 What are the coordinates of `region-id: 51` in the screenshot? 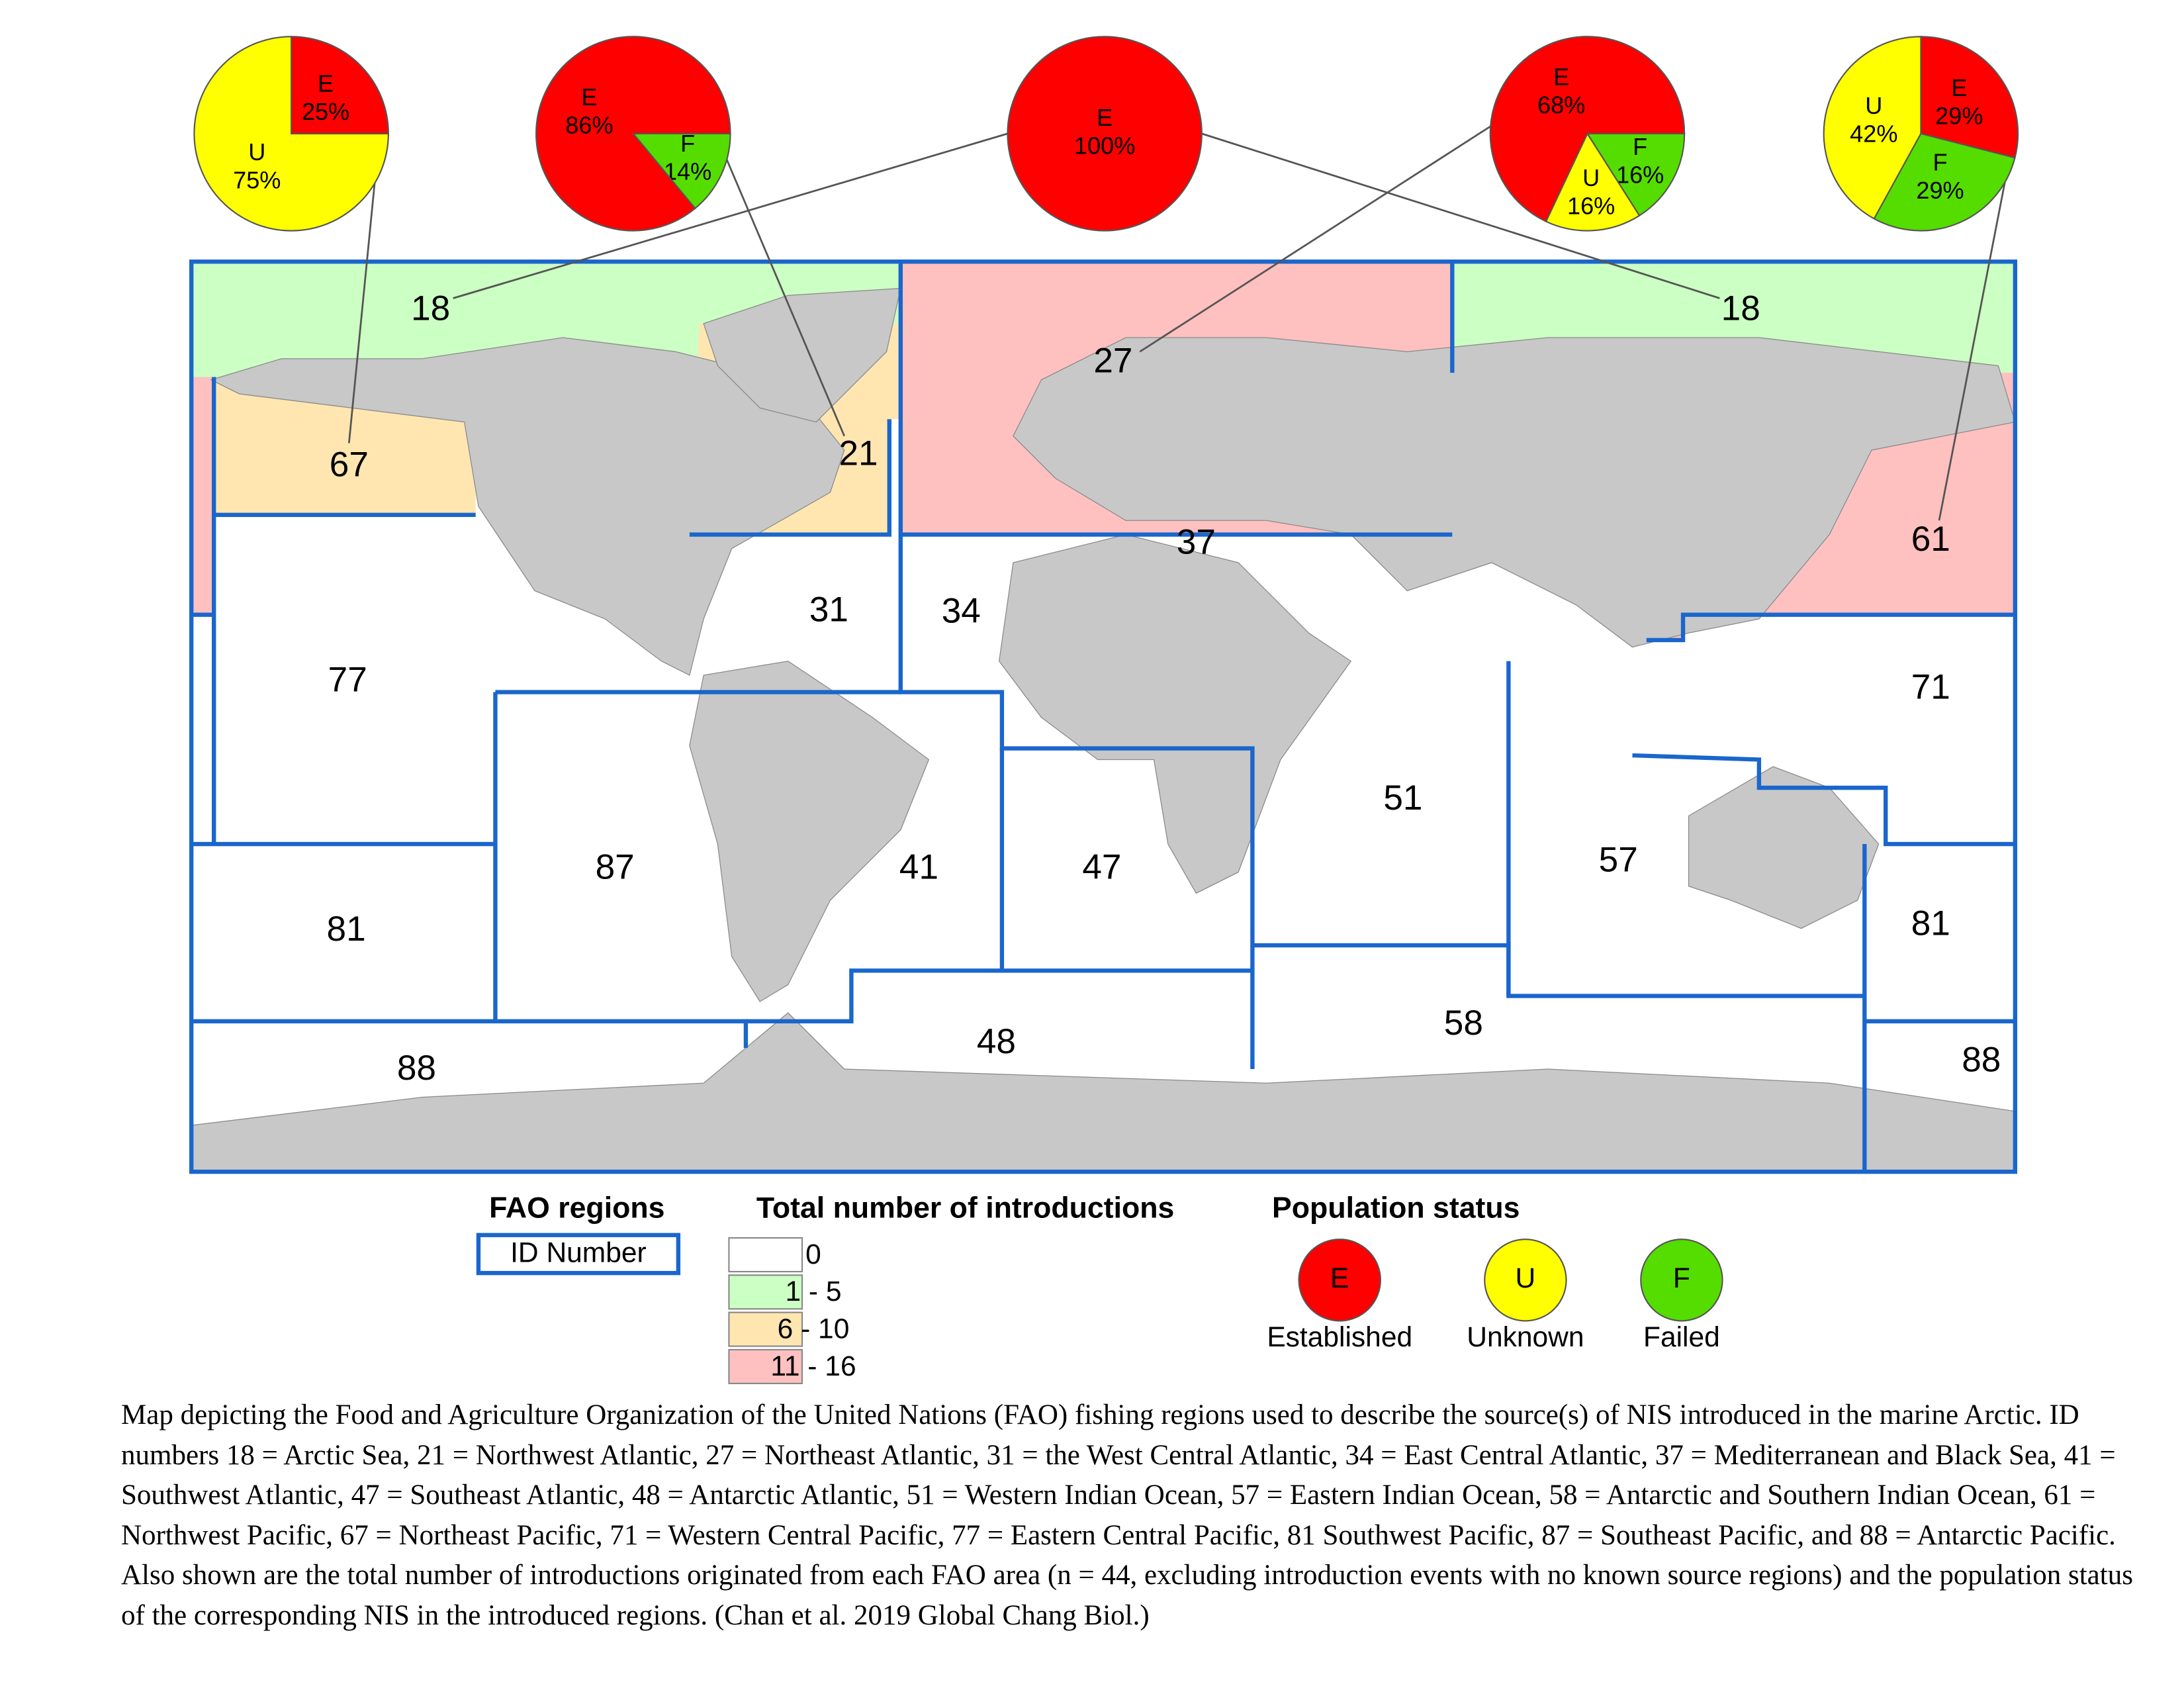 It's located at (1402, 798).